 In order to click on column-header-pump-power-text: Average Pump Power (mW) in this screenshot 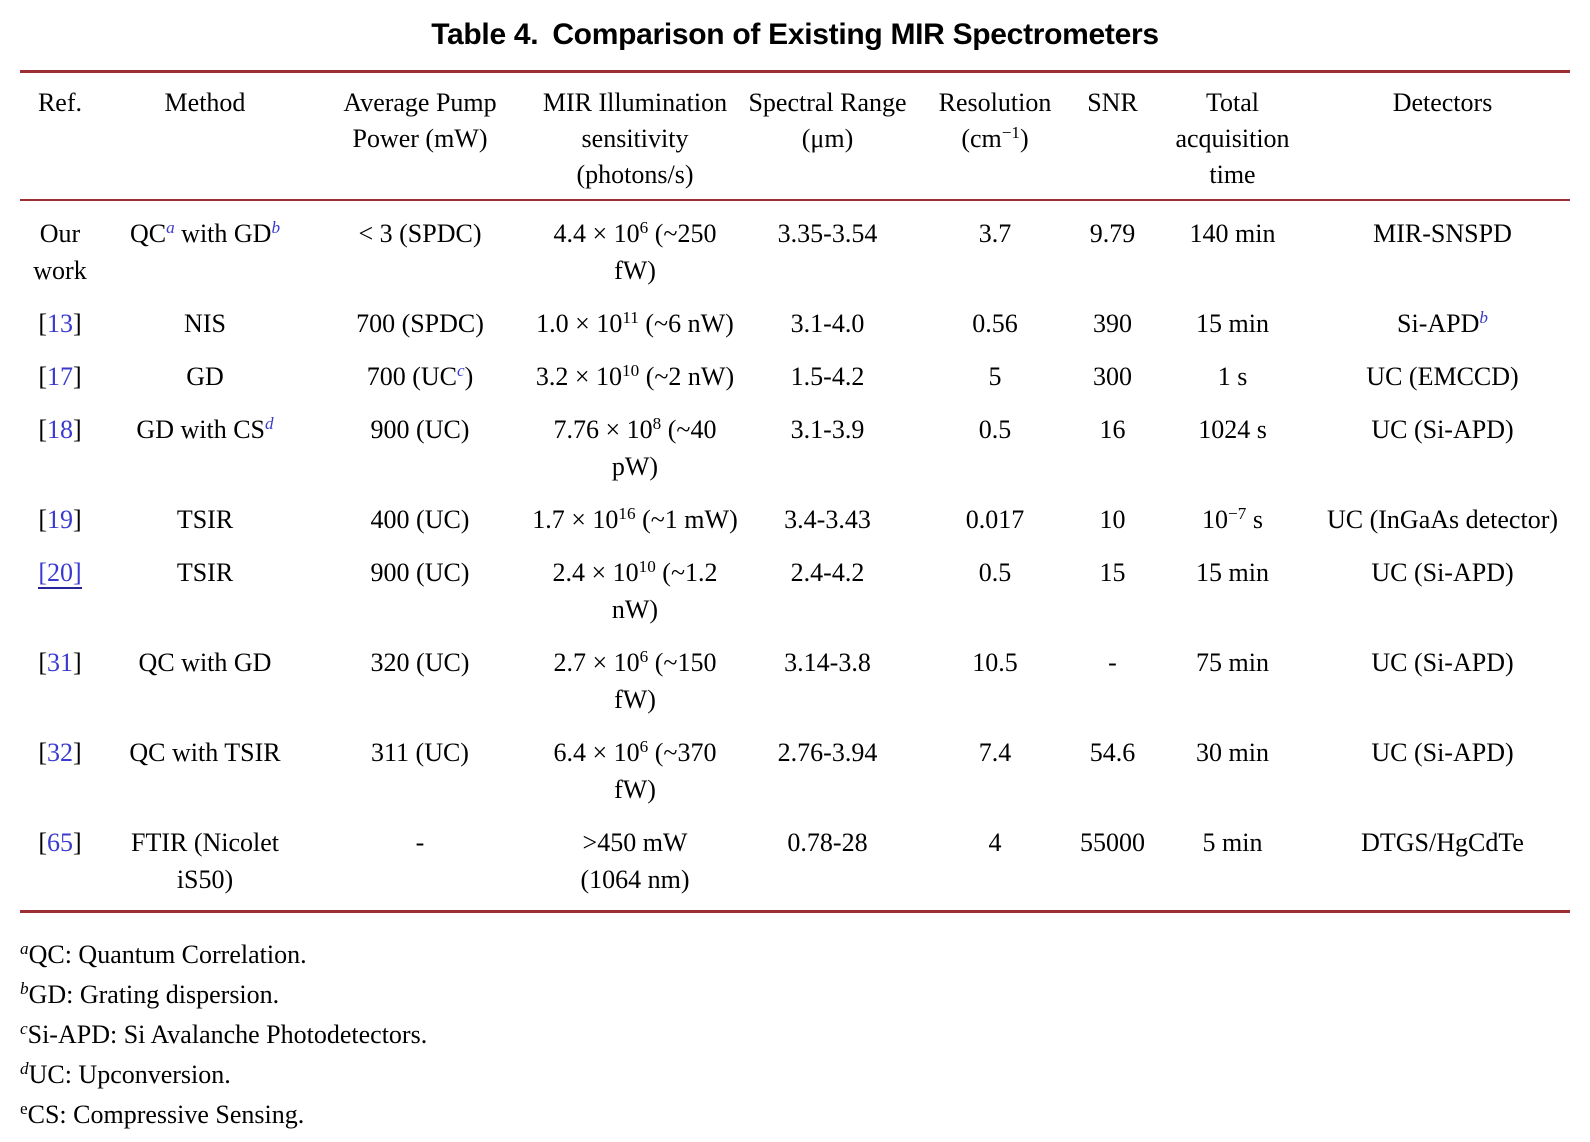, I will do `click(420, 120)`.